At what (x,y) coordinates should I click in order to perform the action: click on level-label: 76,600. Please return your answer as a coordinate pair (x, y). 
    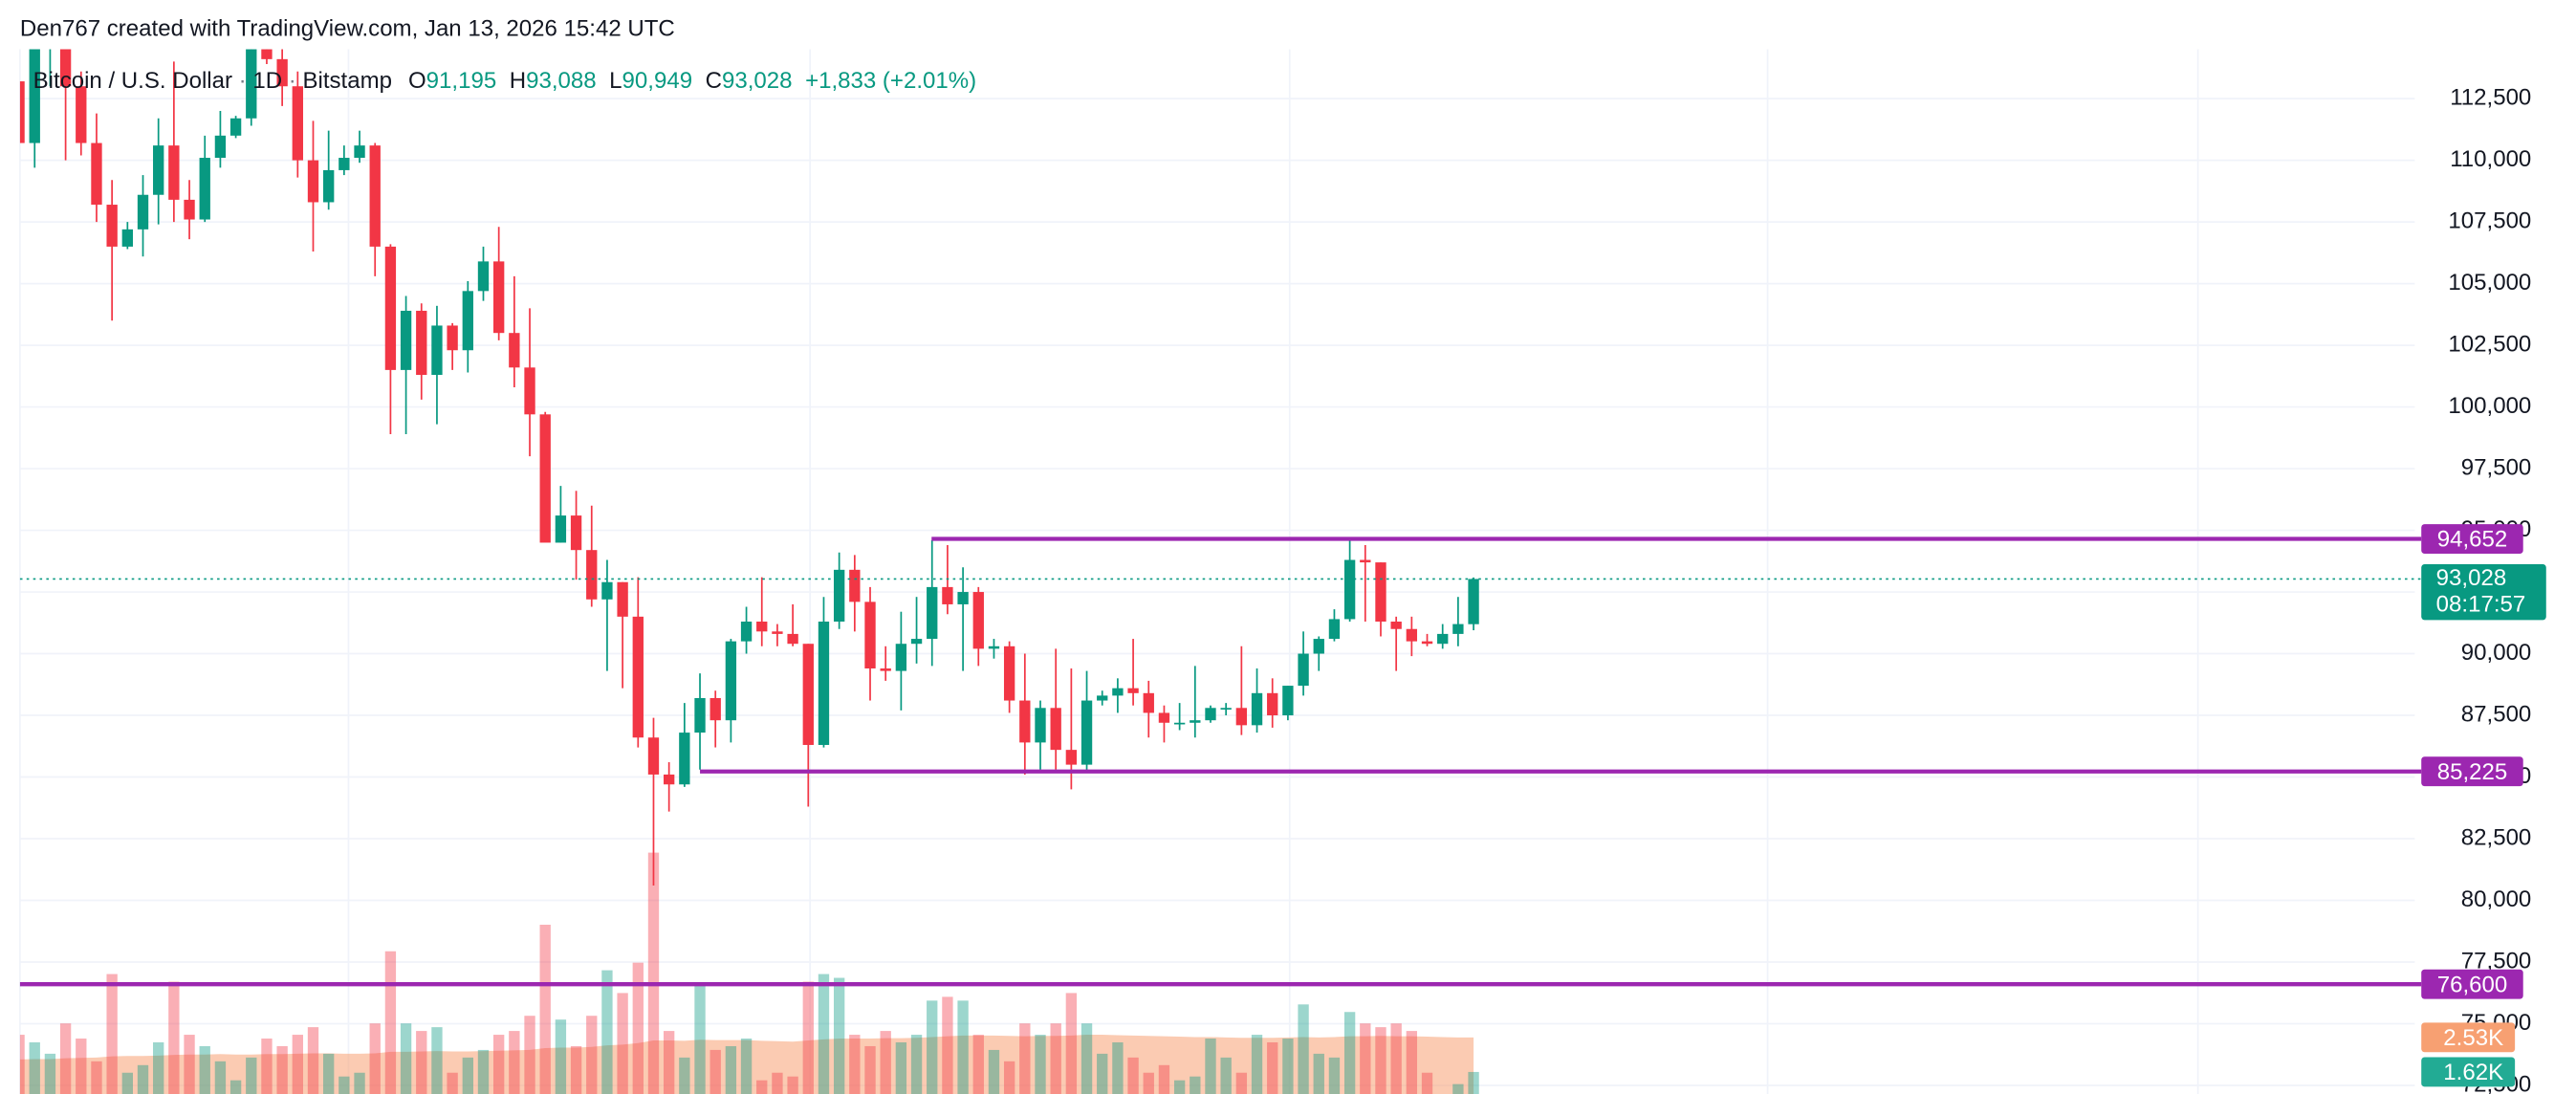
    Looking at the image, I should click on (2472, 984).